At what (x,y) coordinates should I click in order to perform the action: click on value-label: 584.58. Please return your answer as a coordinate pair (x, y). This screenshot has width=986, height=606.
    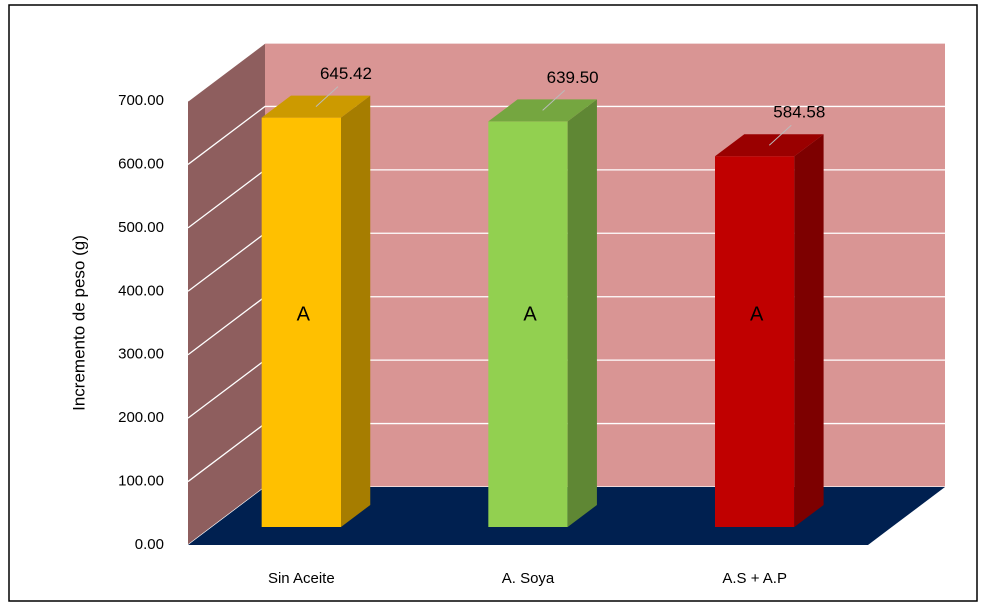
    Looking at the image, I should click on (799, 112).